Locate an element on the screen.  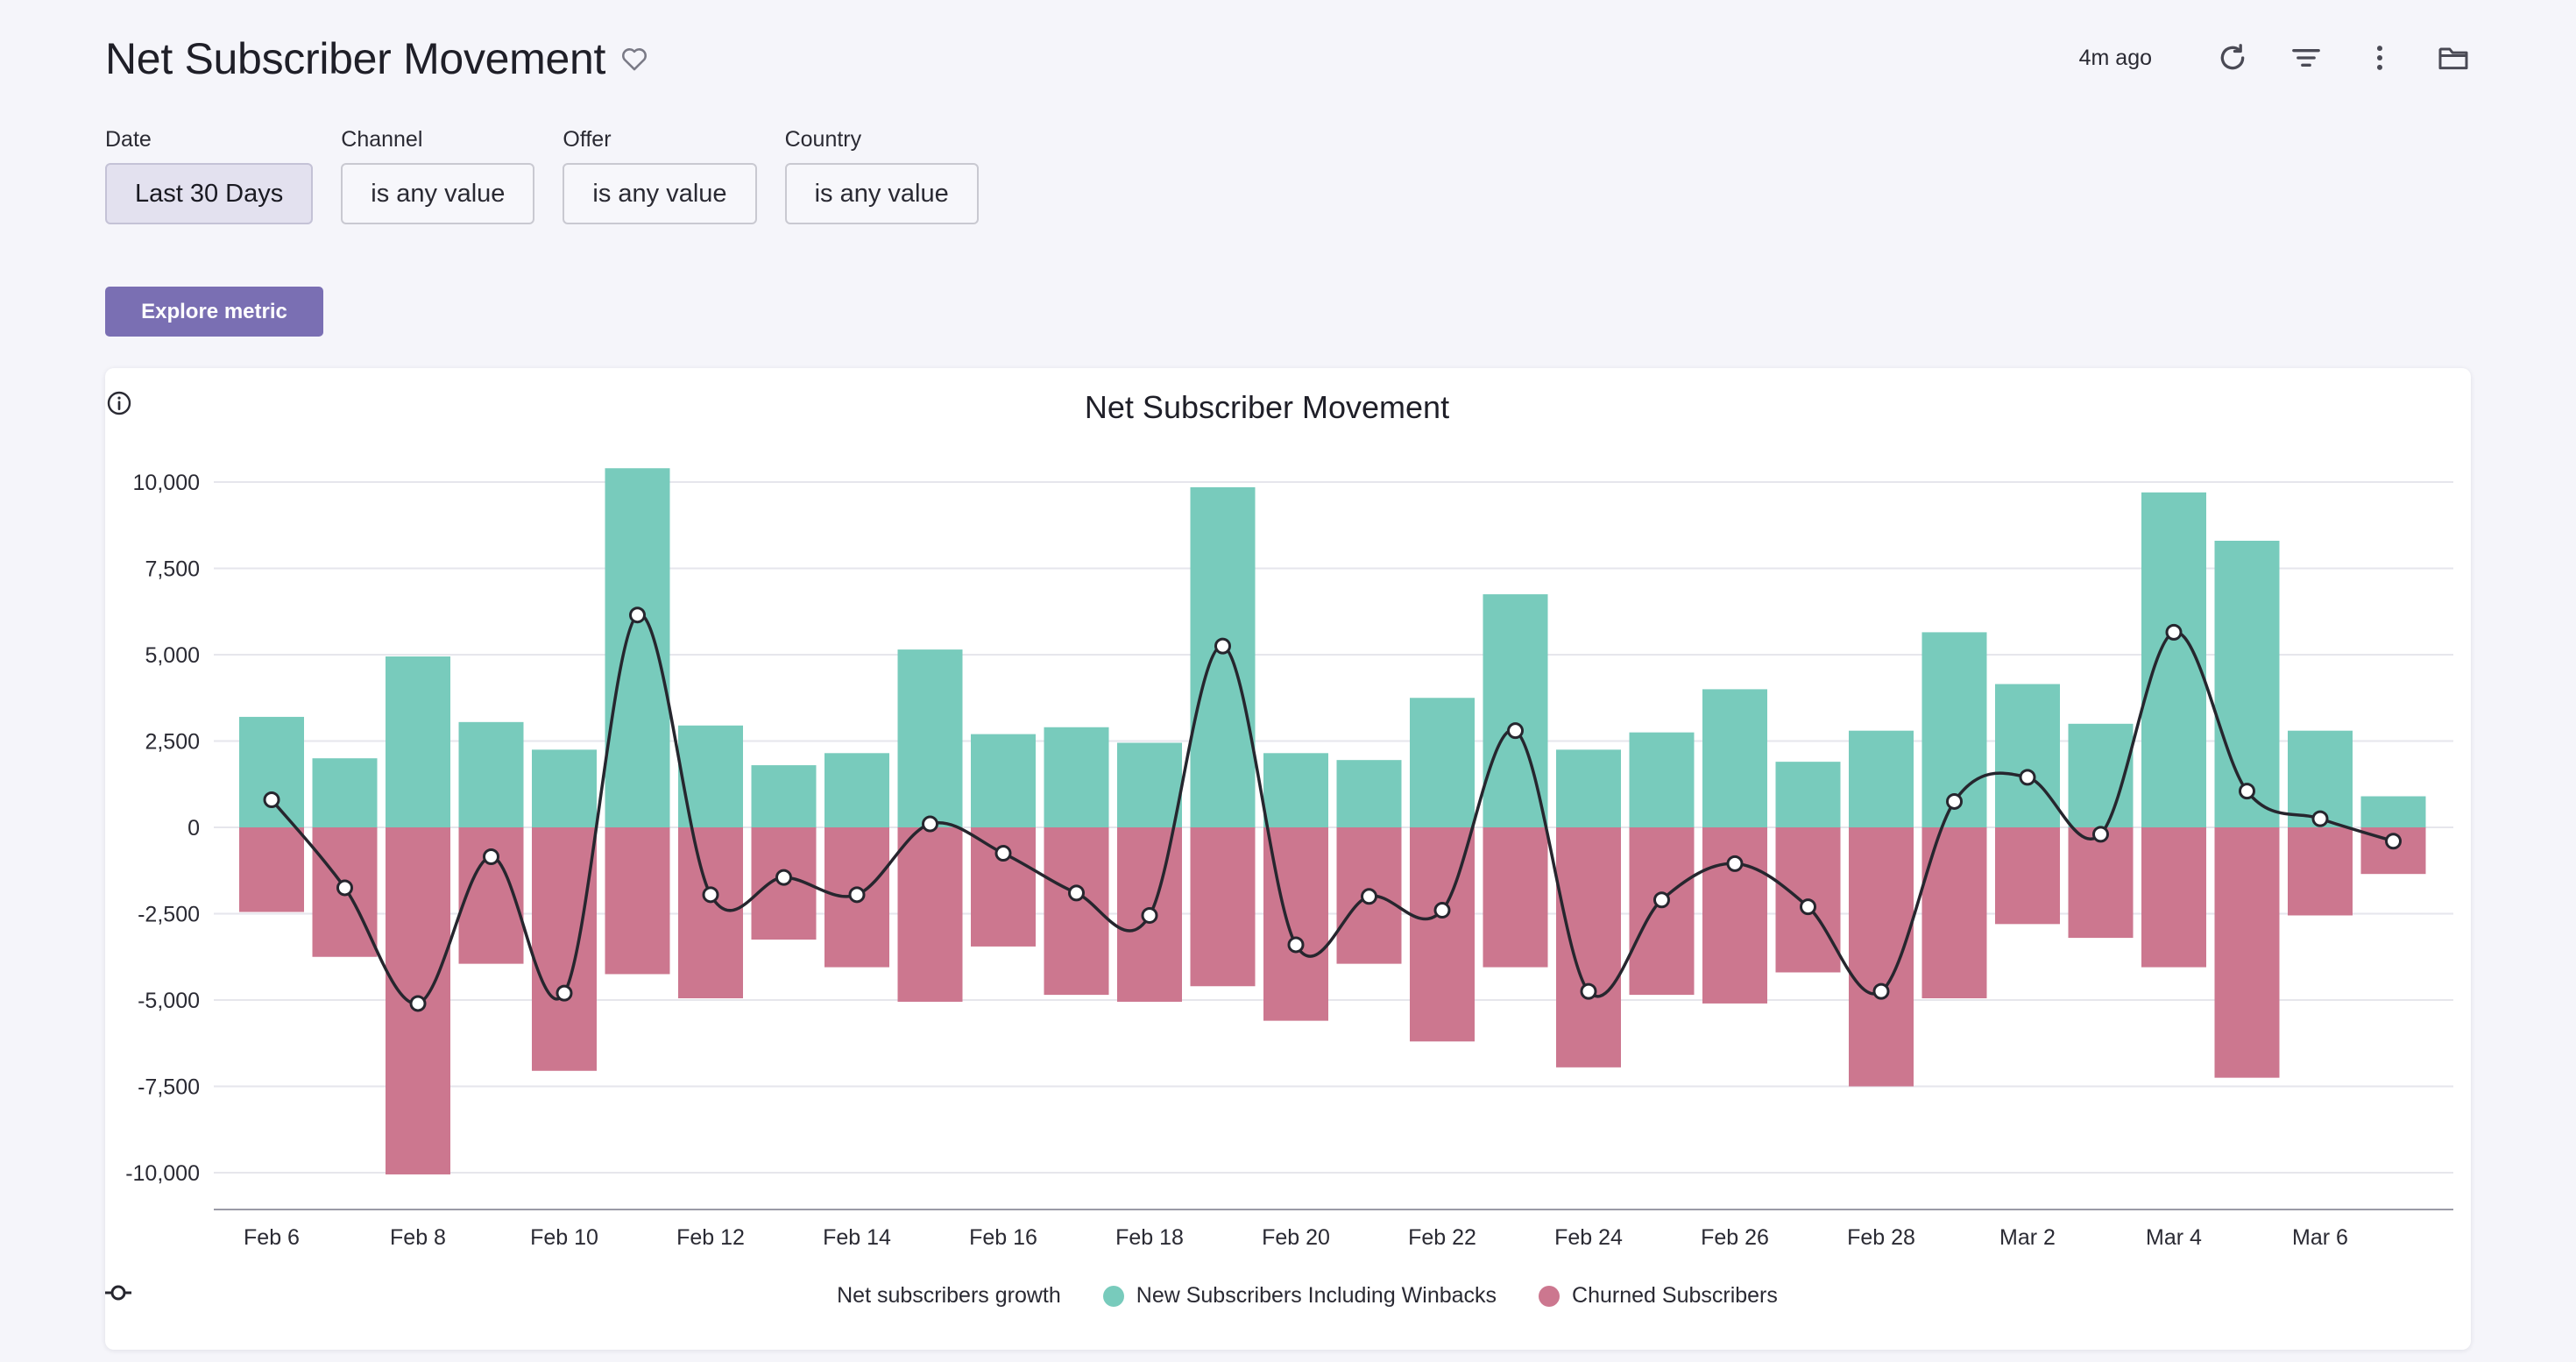
x-tick-label: Feb 26 is located at coordinates (1735, 1237).